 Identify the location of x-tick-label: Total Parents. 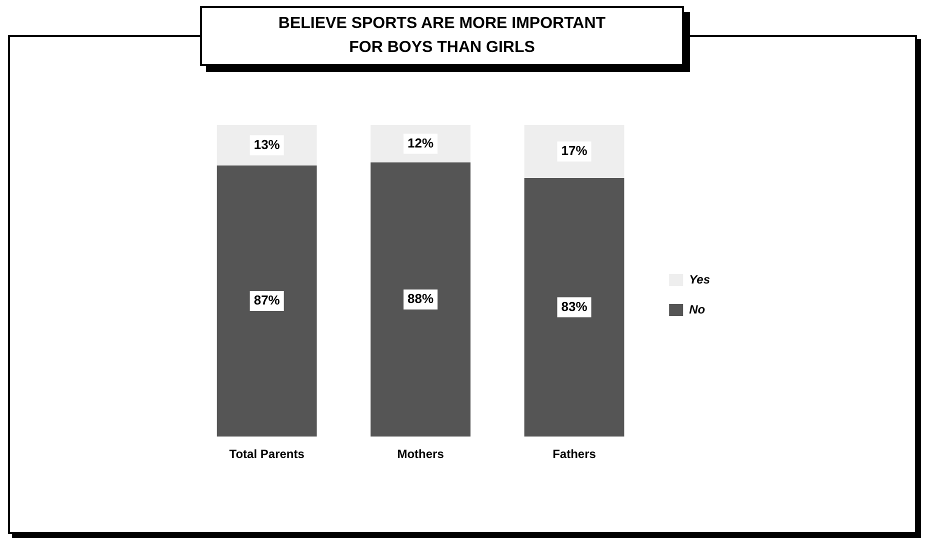
(267, 454).